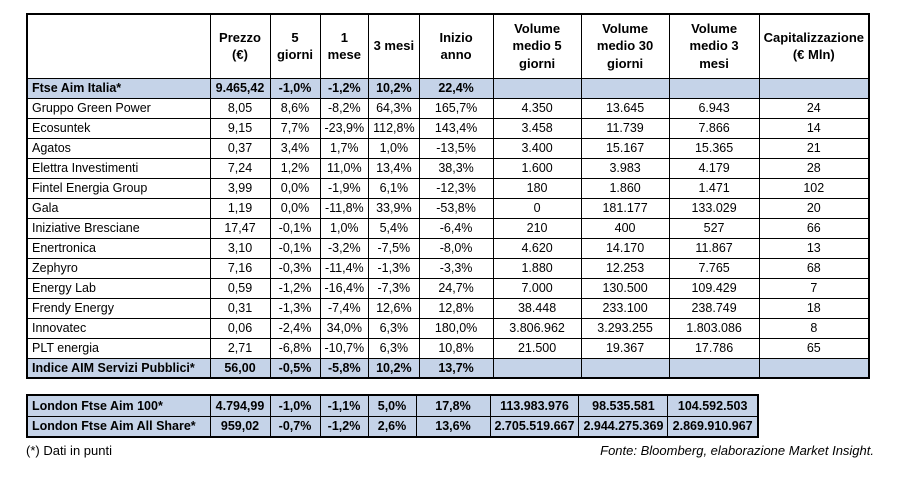  Describe the element at coordinates (537, 168) in the screenshot. I see `cell-volume-5g: 1.600` at that location.